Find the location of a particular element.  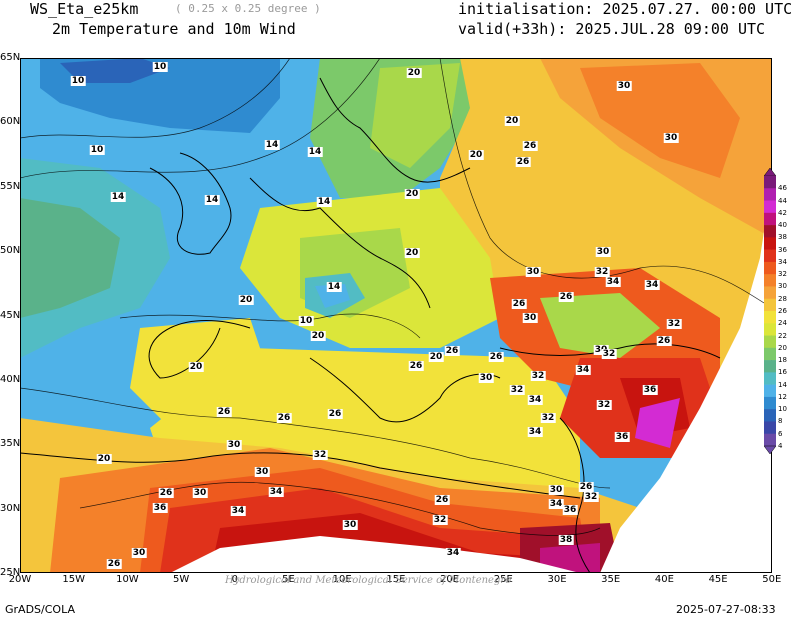

colorbar-level-label: 20 is located at coordinates (782, 347).